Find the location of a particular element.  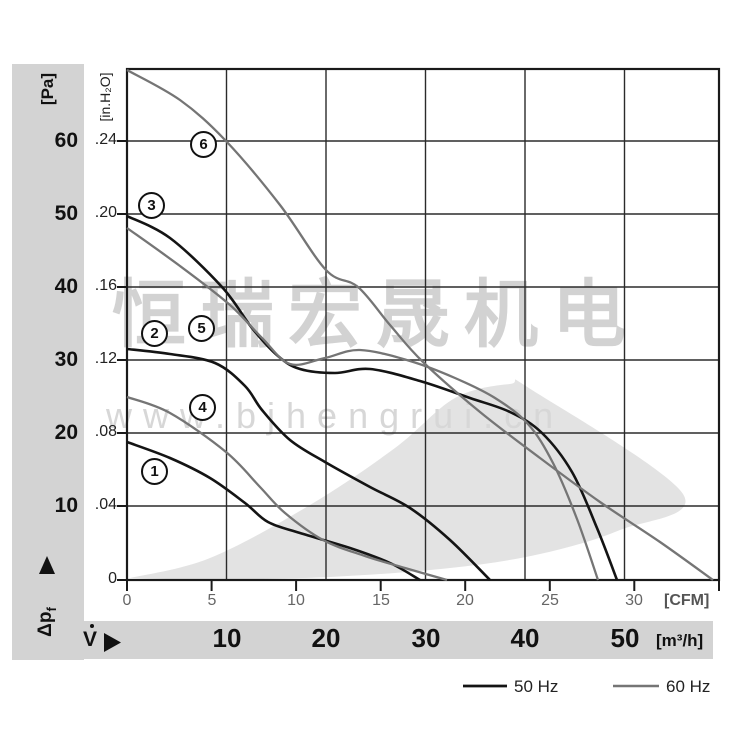

flow-axis-symbol: V is located at coordinates (90, 639).